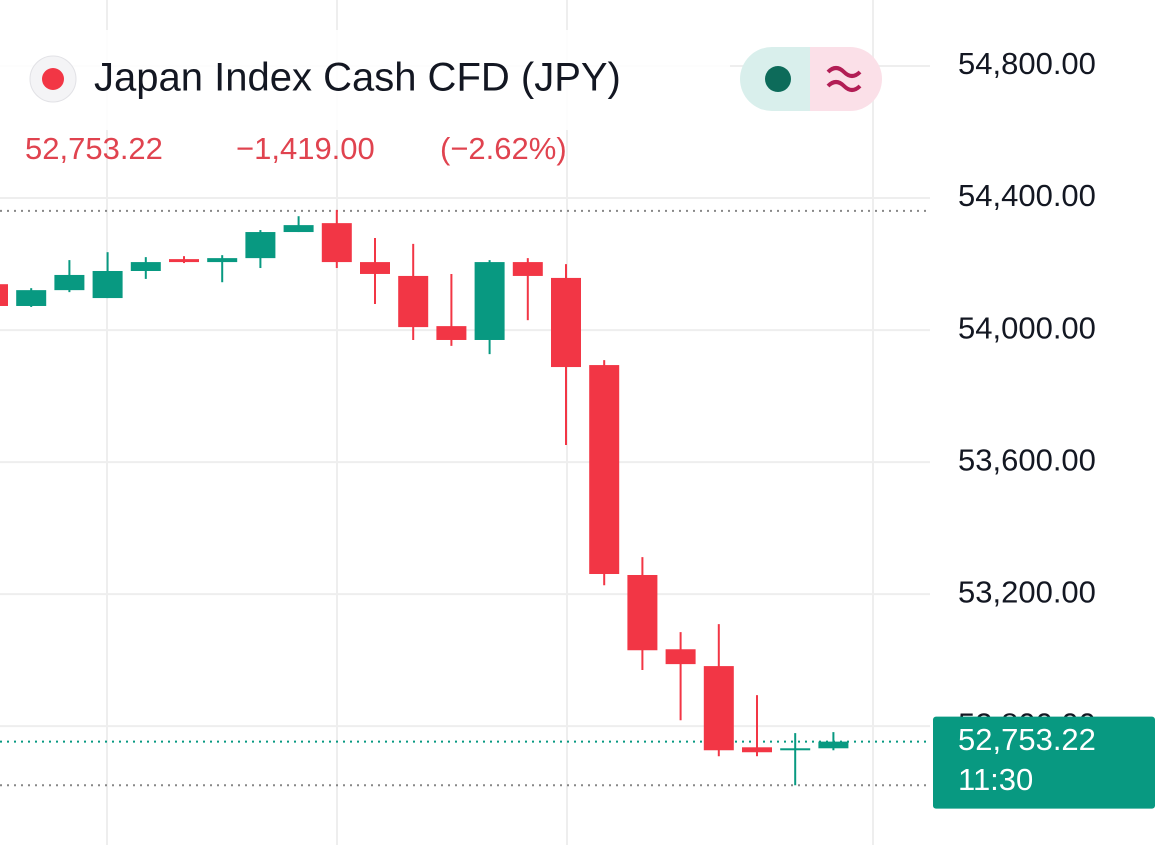  What do you see at coordinates (503, 148) in the screenshot?
I see `header-change-percent: (−2.62%)` at bounding box center [503, 148].